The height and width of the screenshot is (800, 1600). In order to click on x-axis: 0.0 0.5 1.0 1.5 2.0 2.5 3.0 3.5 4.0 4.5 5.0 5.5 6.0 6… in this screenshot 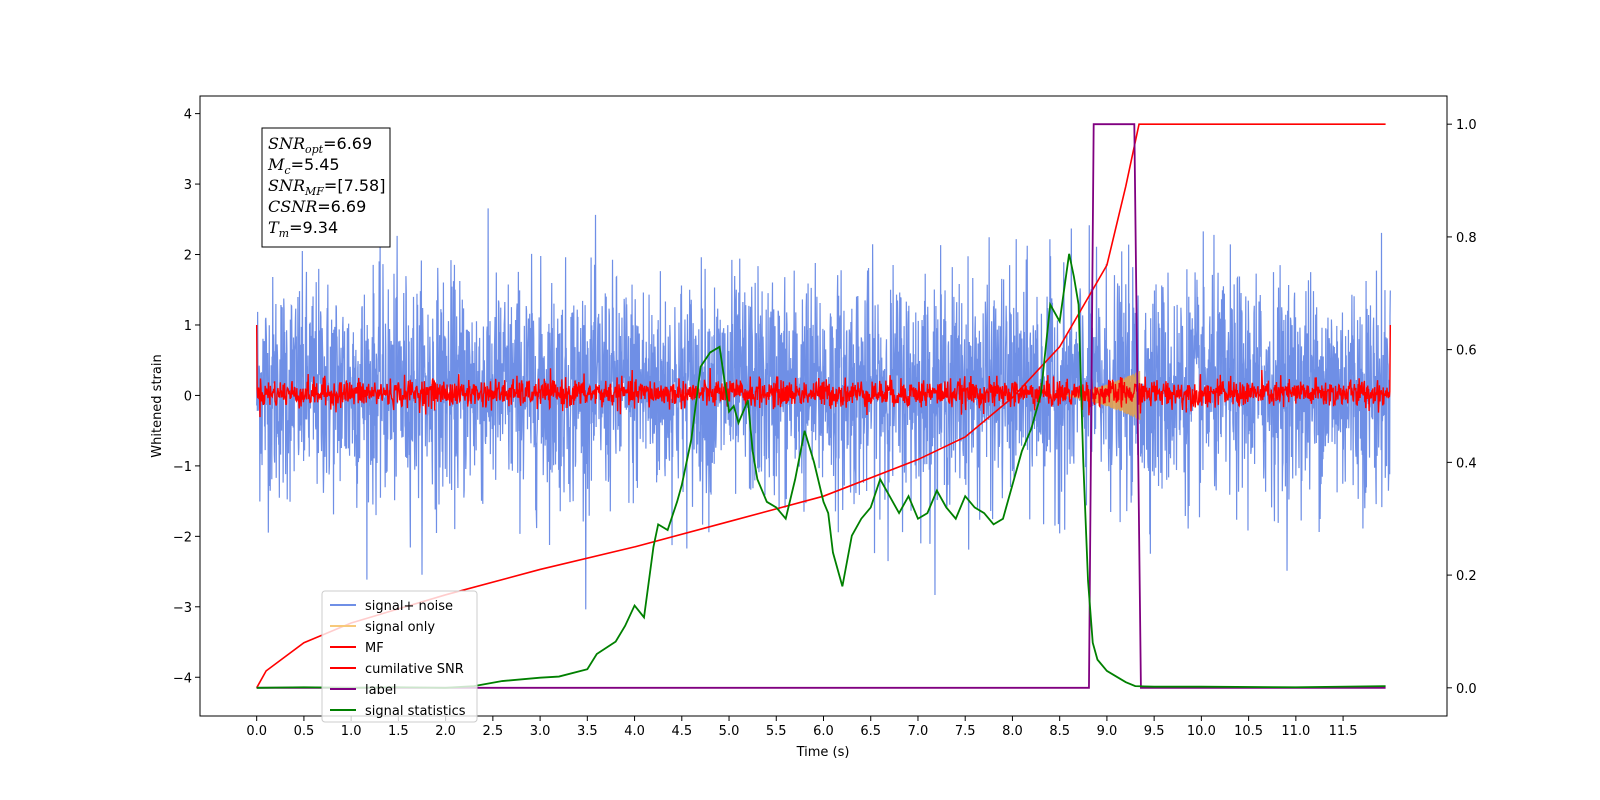, I will do `click(802, 727)`.